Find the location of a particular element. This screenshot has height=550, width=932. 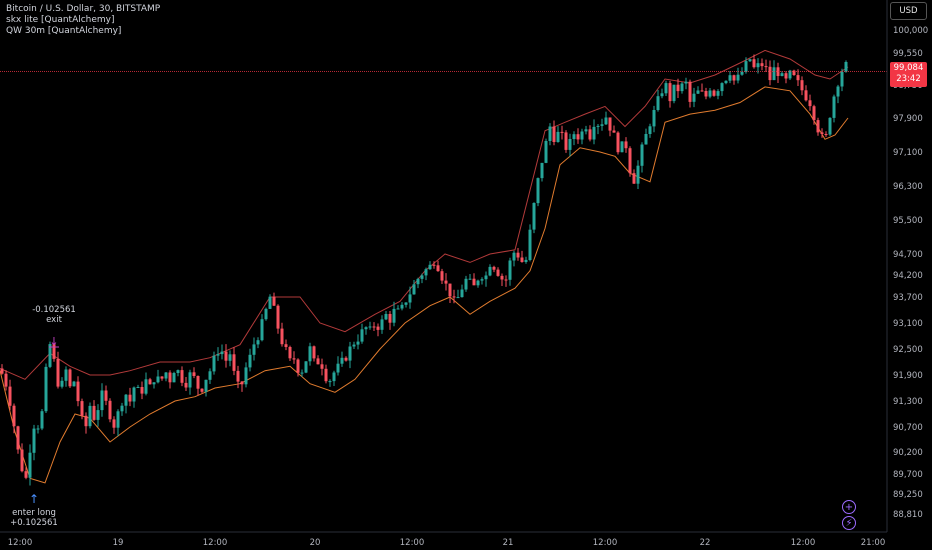

y-tick-label: 89,700 is located at coordinates (908, 475).